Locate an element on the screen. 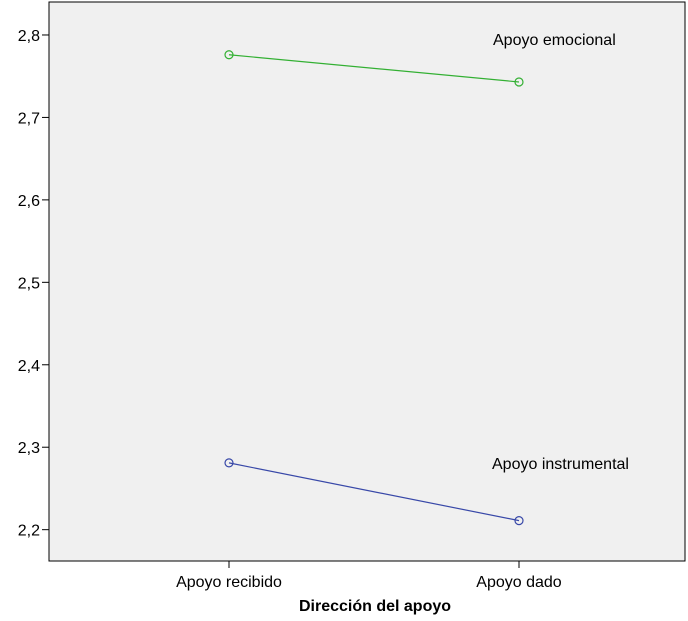  series-label: Apoyo emocional is located at coordinates (554, 40).